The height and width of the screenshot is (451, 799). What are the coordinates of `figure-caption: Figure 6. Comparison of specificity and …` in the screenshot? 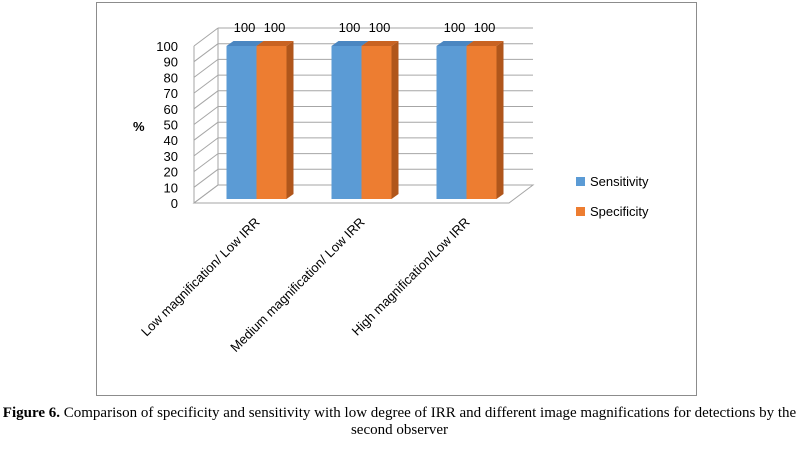 It's located at (399, 422).